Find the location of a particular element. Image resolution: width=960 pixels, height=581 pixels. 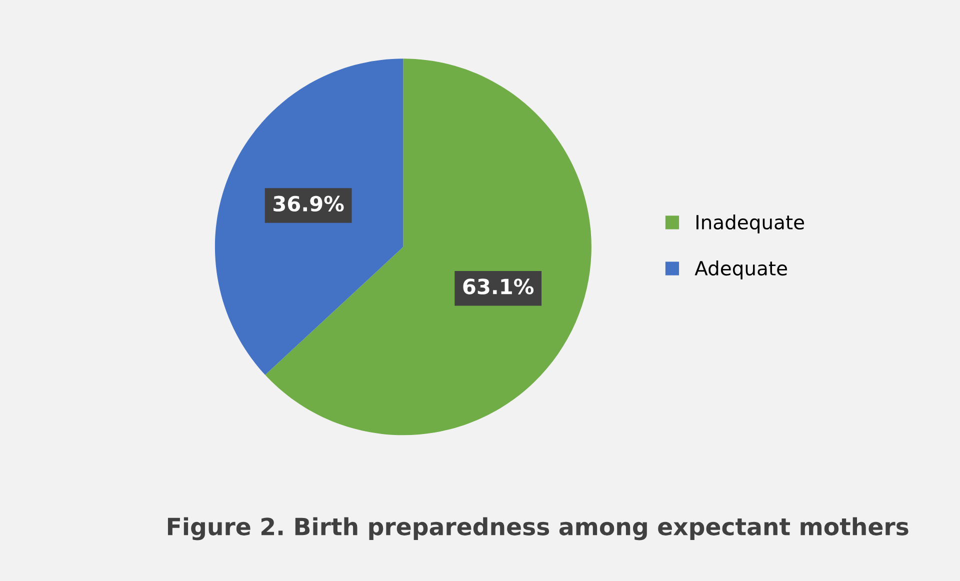

pie-slice is located at coordinates (309, 216).